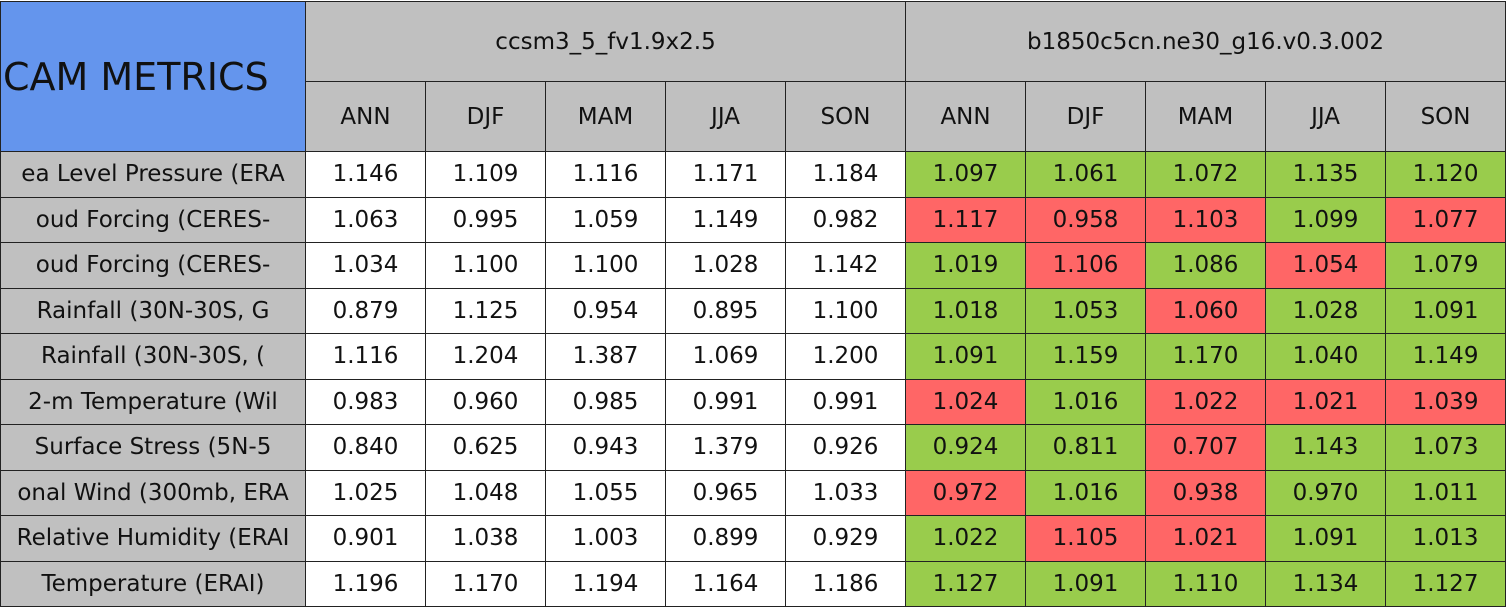 The height and width of the screenshot is (612, 1510). Describe the element at coordinates (485, 310) in the screenshot. I see `value-cell: 1.125` at that location.